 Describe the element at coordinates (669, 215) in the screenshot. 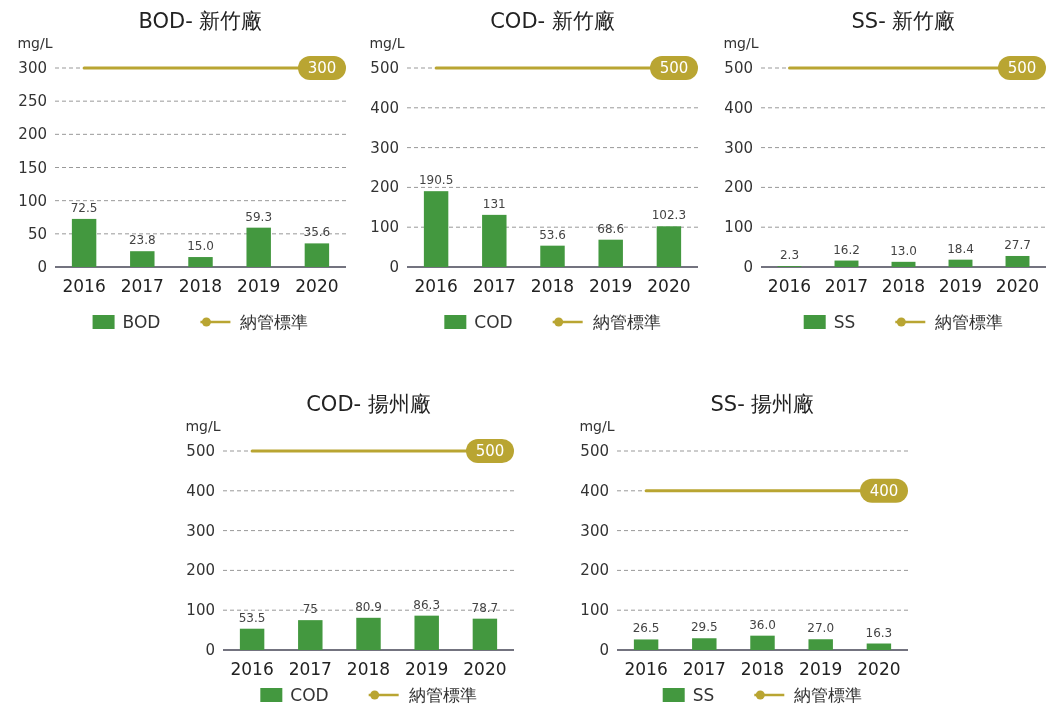

I see `data-label: 102.3` at that location.